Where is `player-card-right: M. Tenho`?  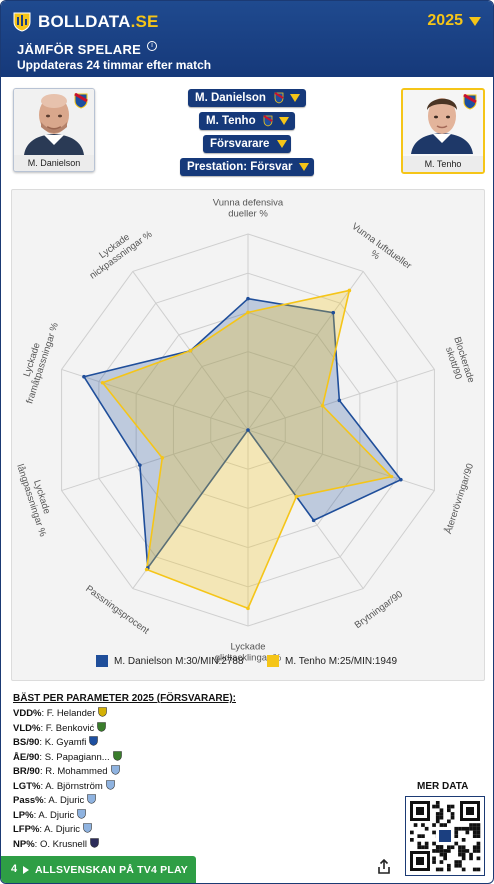
player-card-right: M. Tenho is located at coordinates (443, 131).